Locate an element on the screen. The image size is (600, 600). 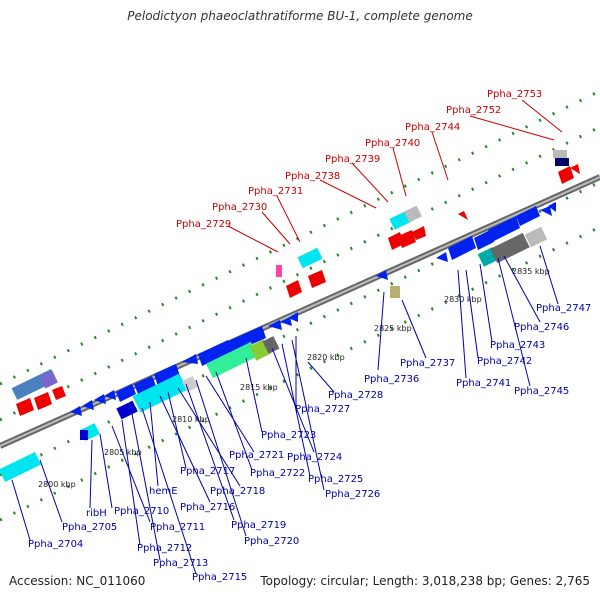
gene-label: Ppha_2720 is located at coordinates (271, 541).